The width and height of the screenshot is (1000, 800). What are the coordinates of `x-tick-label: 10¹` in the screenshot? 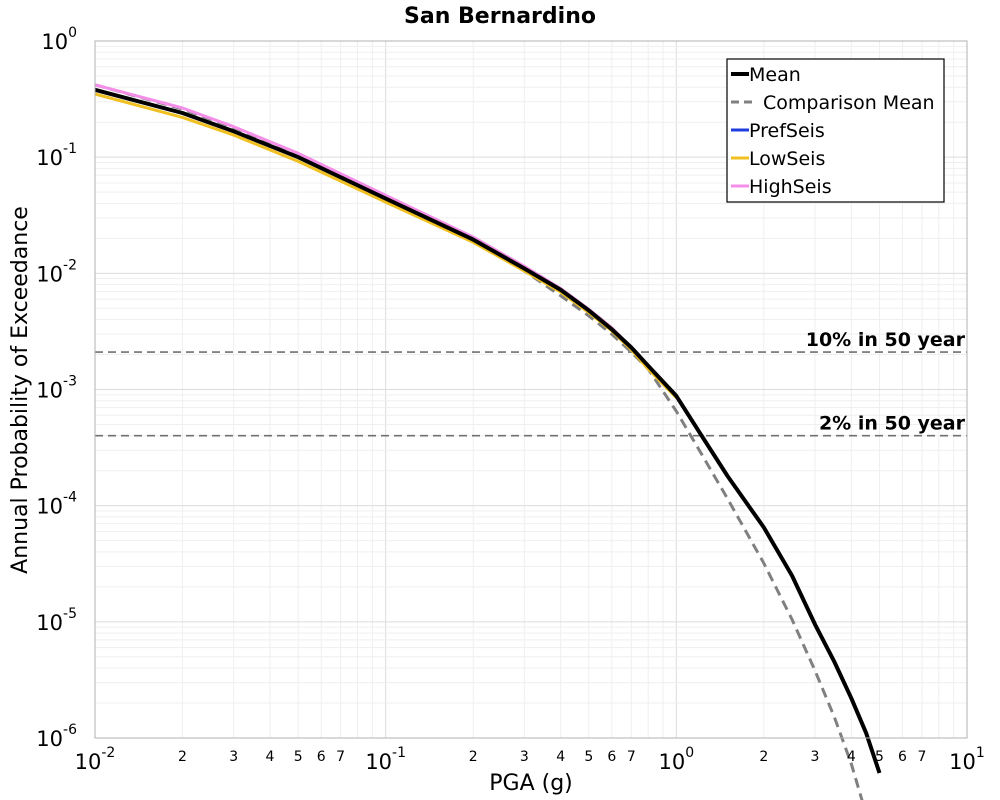 It's located at (967, 759).